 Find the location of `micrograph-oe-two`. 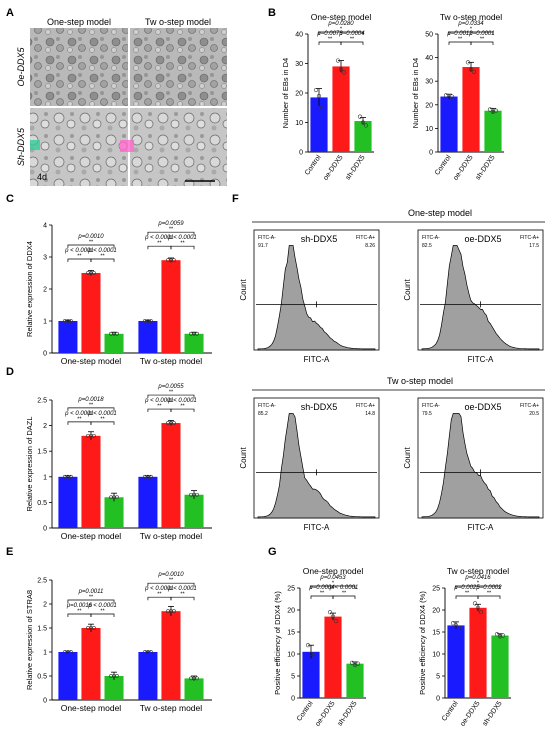

micrograph-oe-two is located at coordinates (178, 67).